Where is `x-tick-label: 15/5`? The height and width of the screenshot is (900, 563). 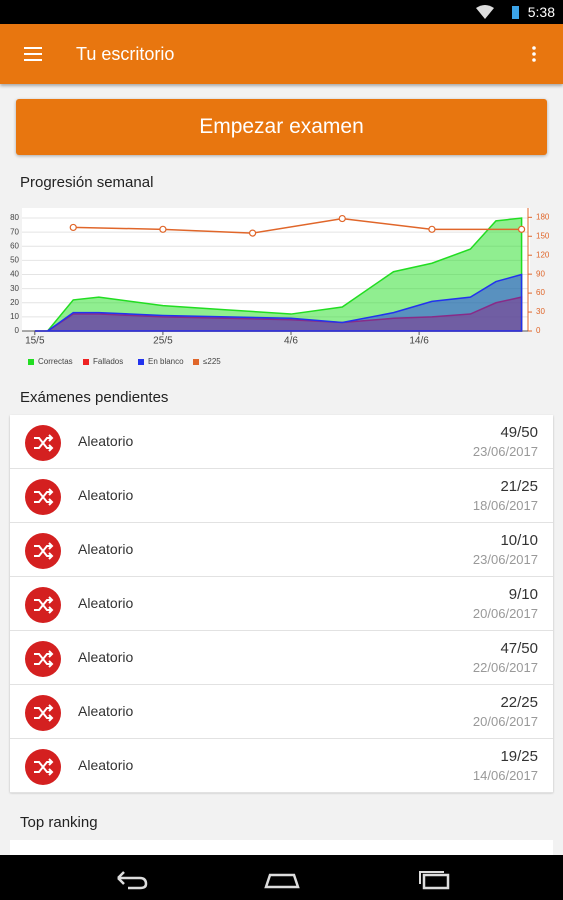
x-tick-label: 15/5 is located at coordinates (35, 341).